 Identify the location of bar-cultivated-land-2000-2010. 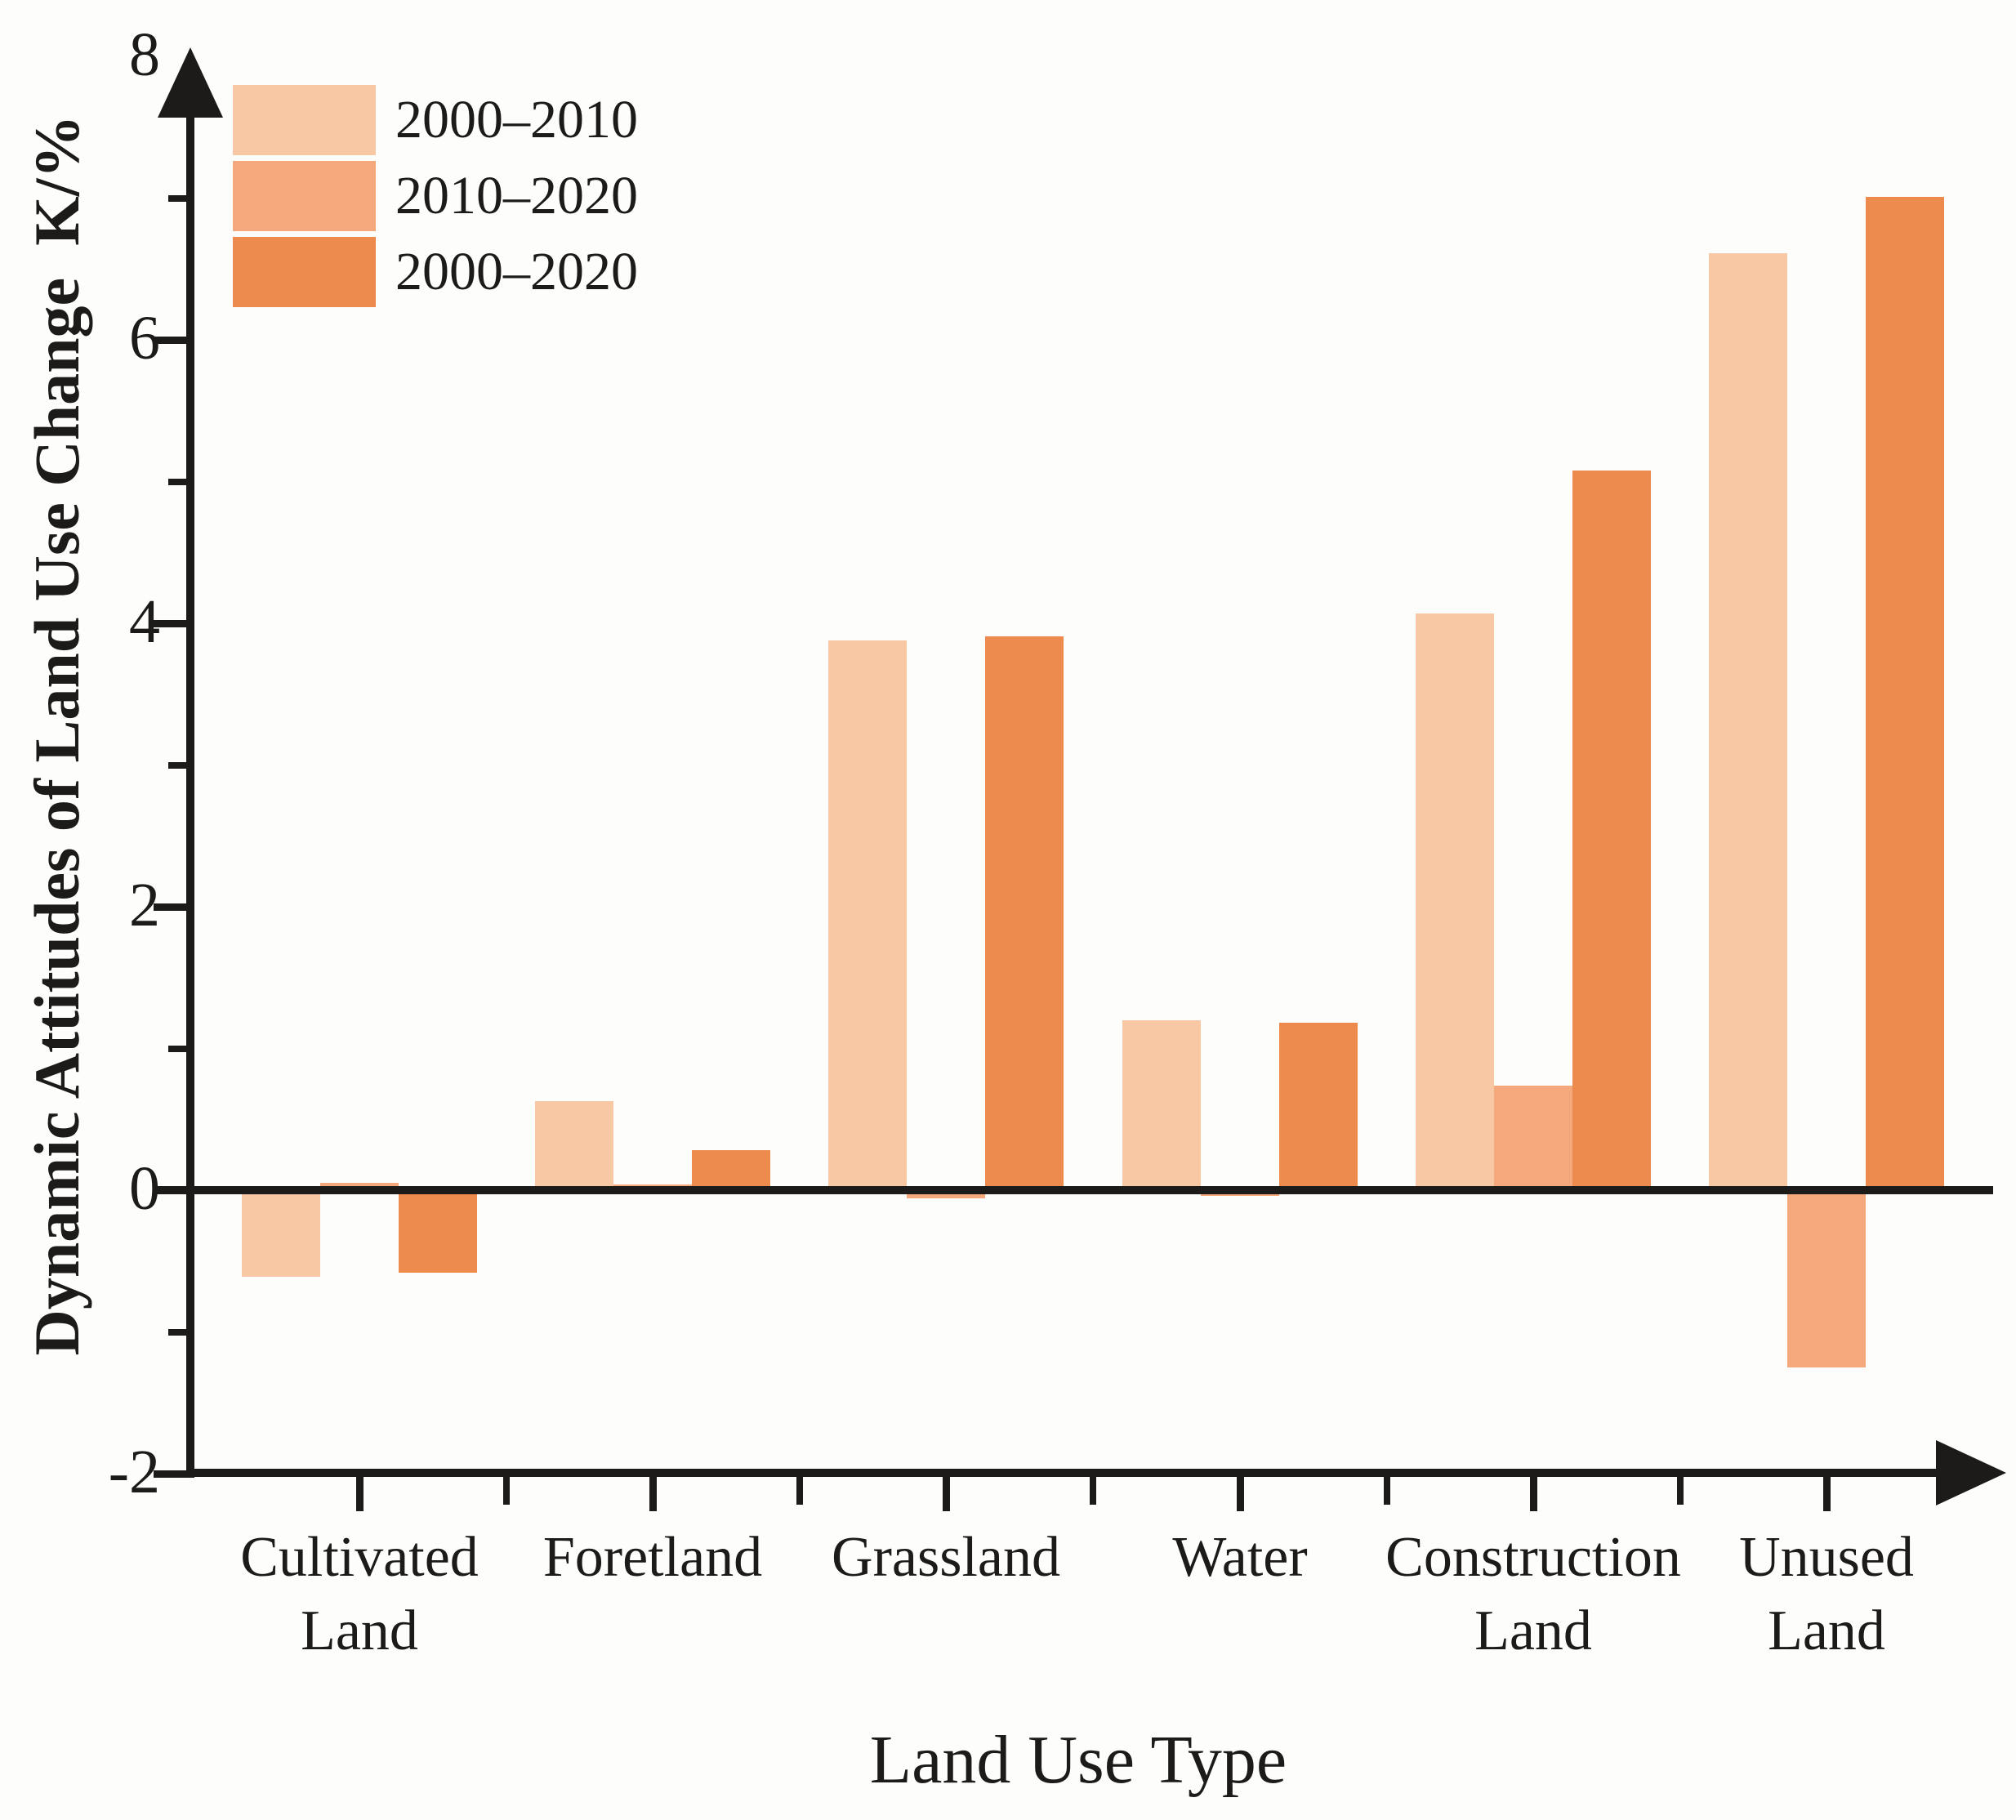
(281, 1234).